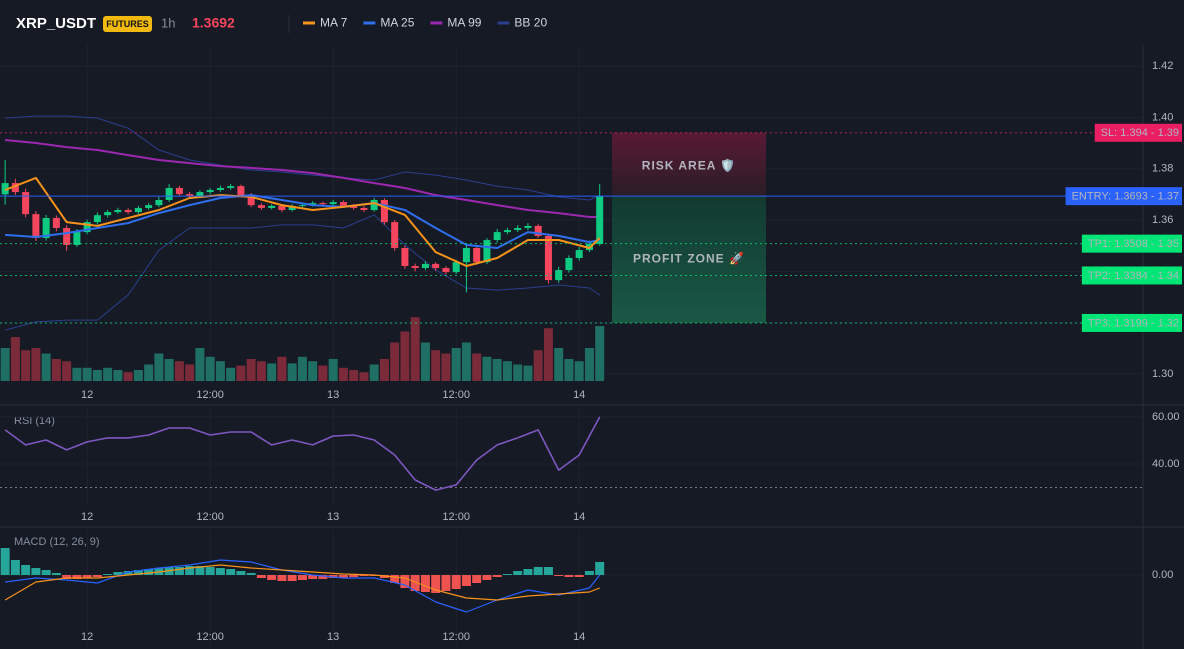 This screenshot has width=1184, height=649. I want to click on level-label: TP1: 1.3508 - 1.35, so click(1133, 244).